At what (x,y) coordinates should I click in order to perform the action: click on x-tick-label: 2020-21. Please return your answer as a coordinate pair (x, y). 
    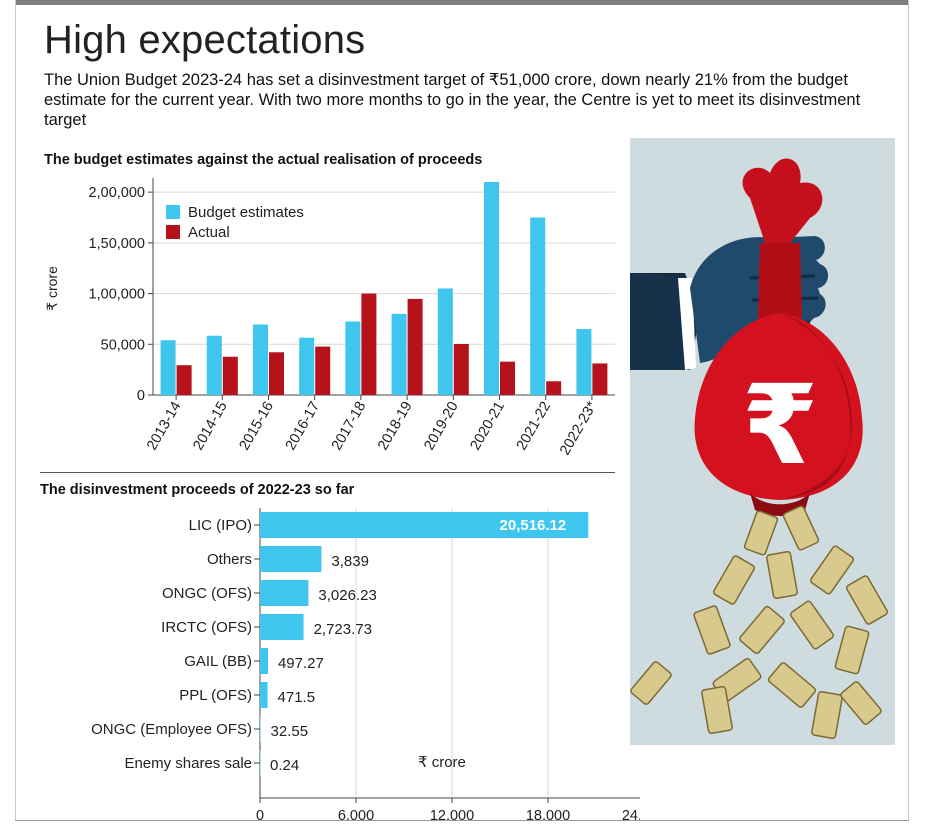
    Looking at the image, I should click on (487, 426).